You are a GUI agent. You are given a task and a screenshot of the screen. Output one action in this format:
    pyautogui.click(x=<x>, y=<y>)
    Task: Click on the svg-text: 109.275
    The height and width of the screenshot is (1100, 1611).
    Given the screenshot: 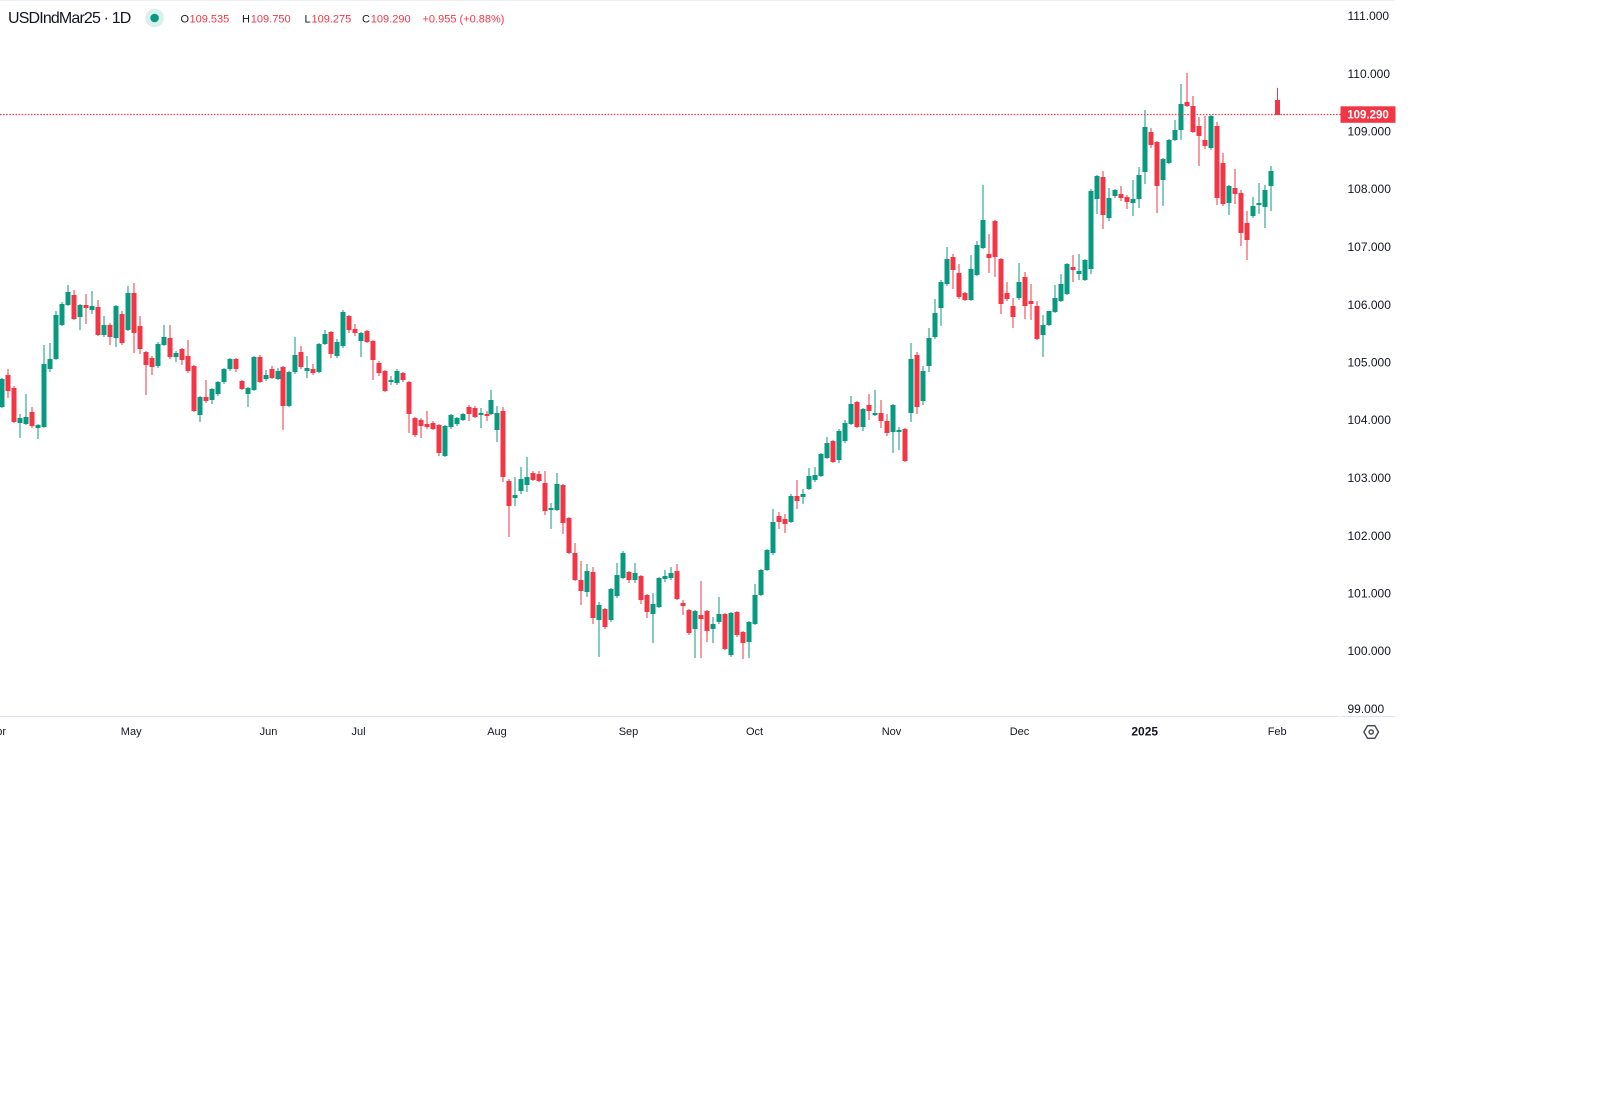 What is the action you would take?
    pyautogui.click(x=332, y=20)
    